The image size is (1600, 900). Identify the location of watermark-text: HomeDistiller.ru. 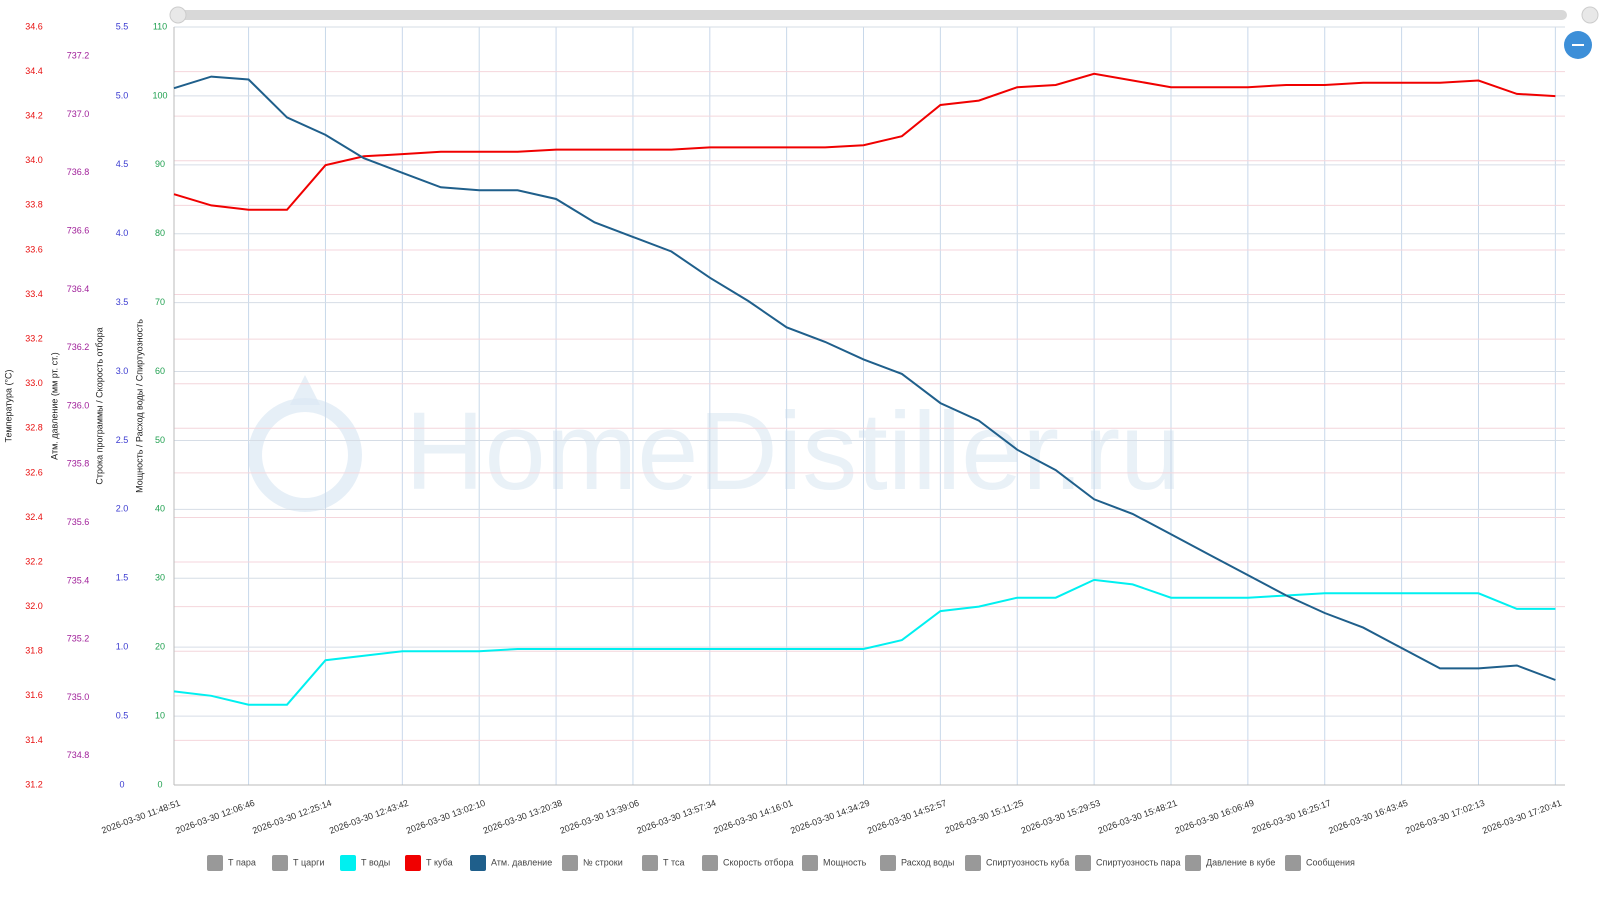
(793, 451).